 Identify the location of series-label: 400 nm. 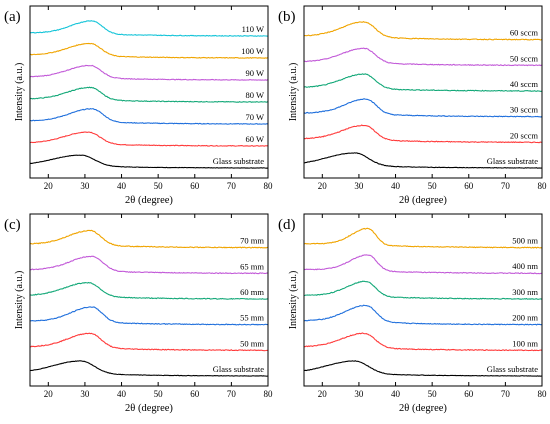
(525, 266).